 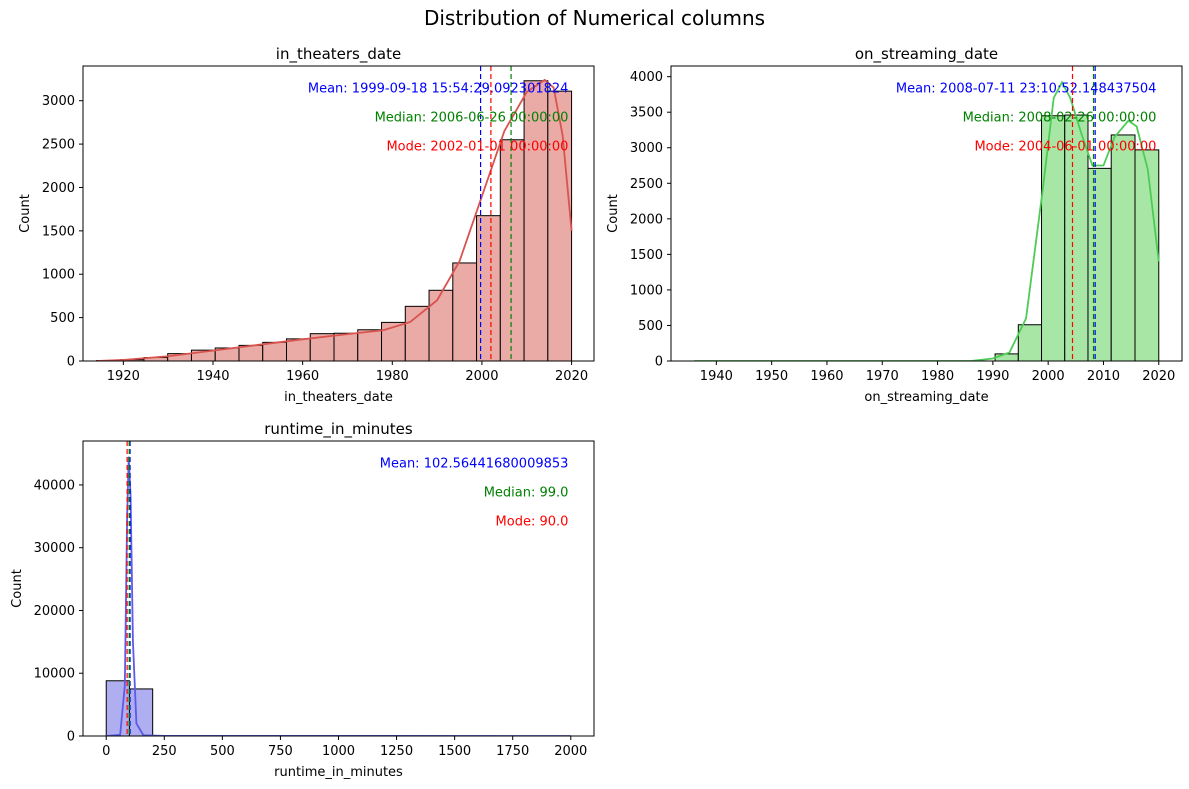 What do you see at coordinates (646, 113) in the screenshot?
I see `y-tick-label: 3500` at bounding box center [646, 113].